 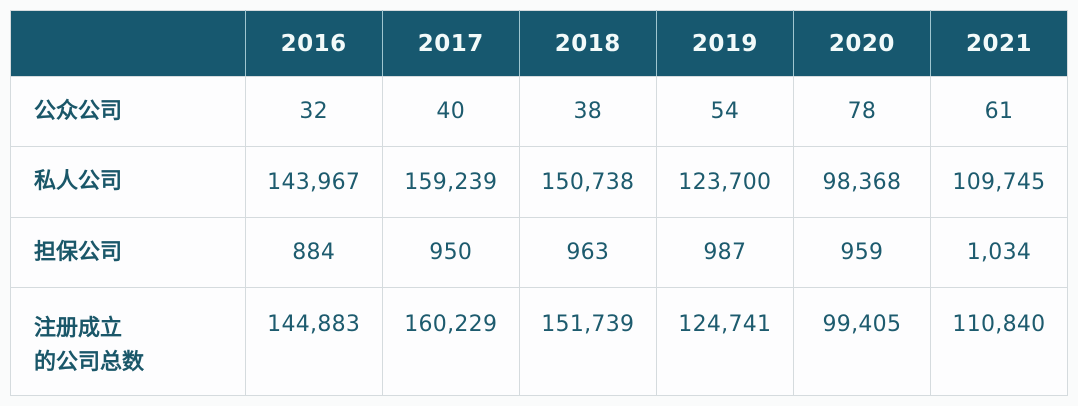 What do you see at coordinates (999, 252) in the screenshot?
I see `data-cell: 1,034` at bounding box center [999, 252].